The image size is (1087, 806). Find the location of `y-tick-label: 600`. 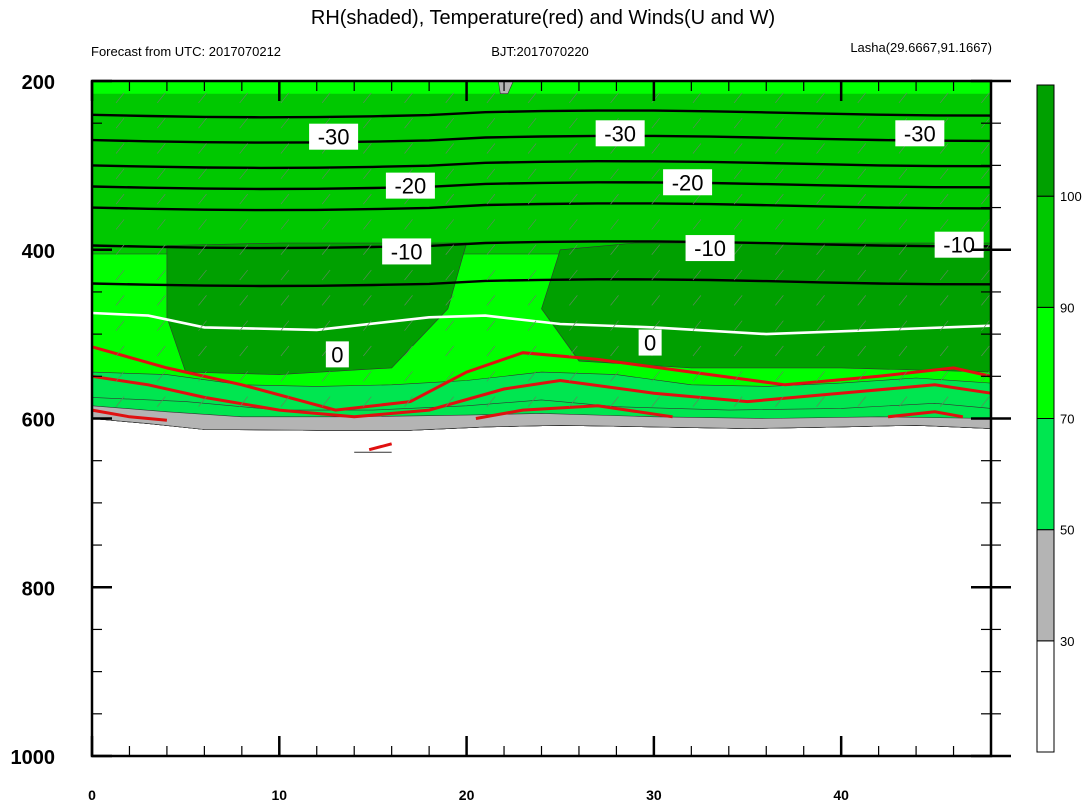

y-tick-label: 600 is located at coordinates (38, 421).